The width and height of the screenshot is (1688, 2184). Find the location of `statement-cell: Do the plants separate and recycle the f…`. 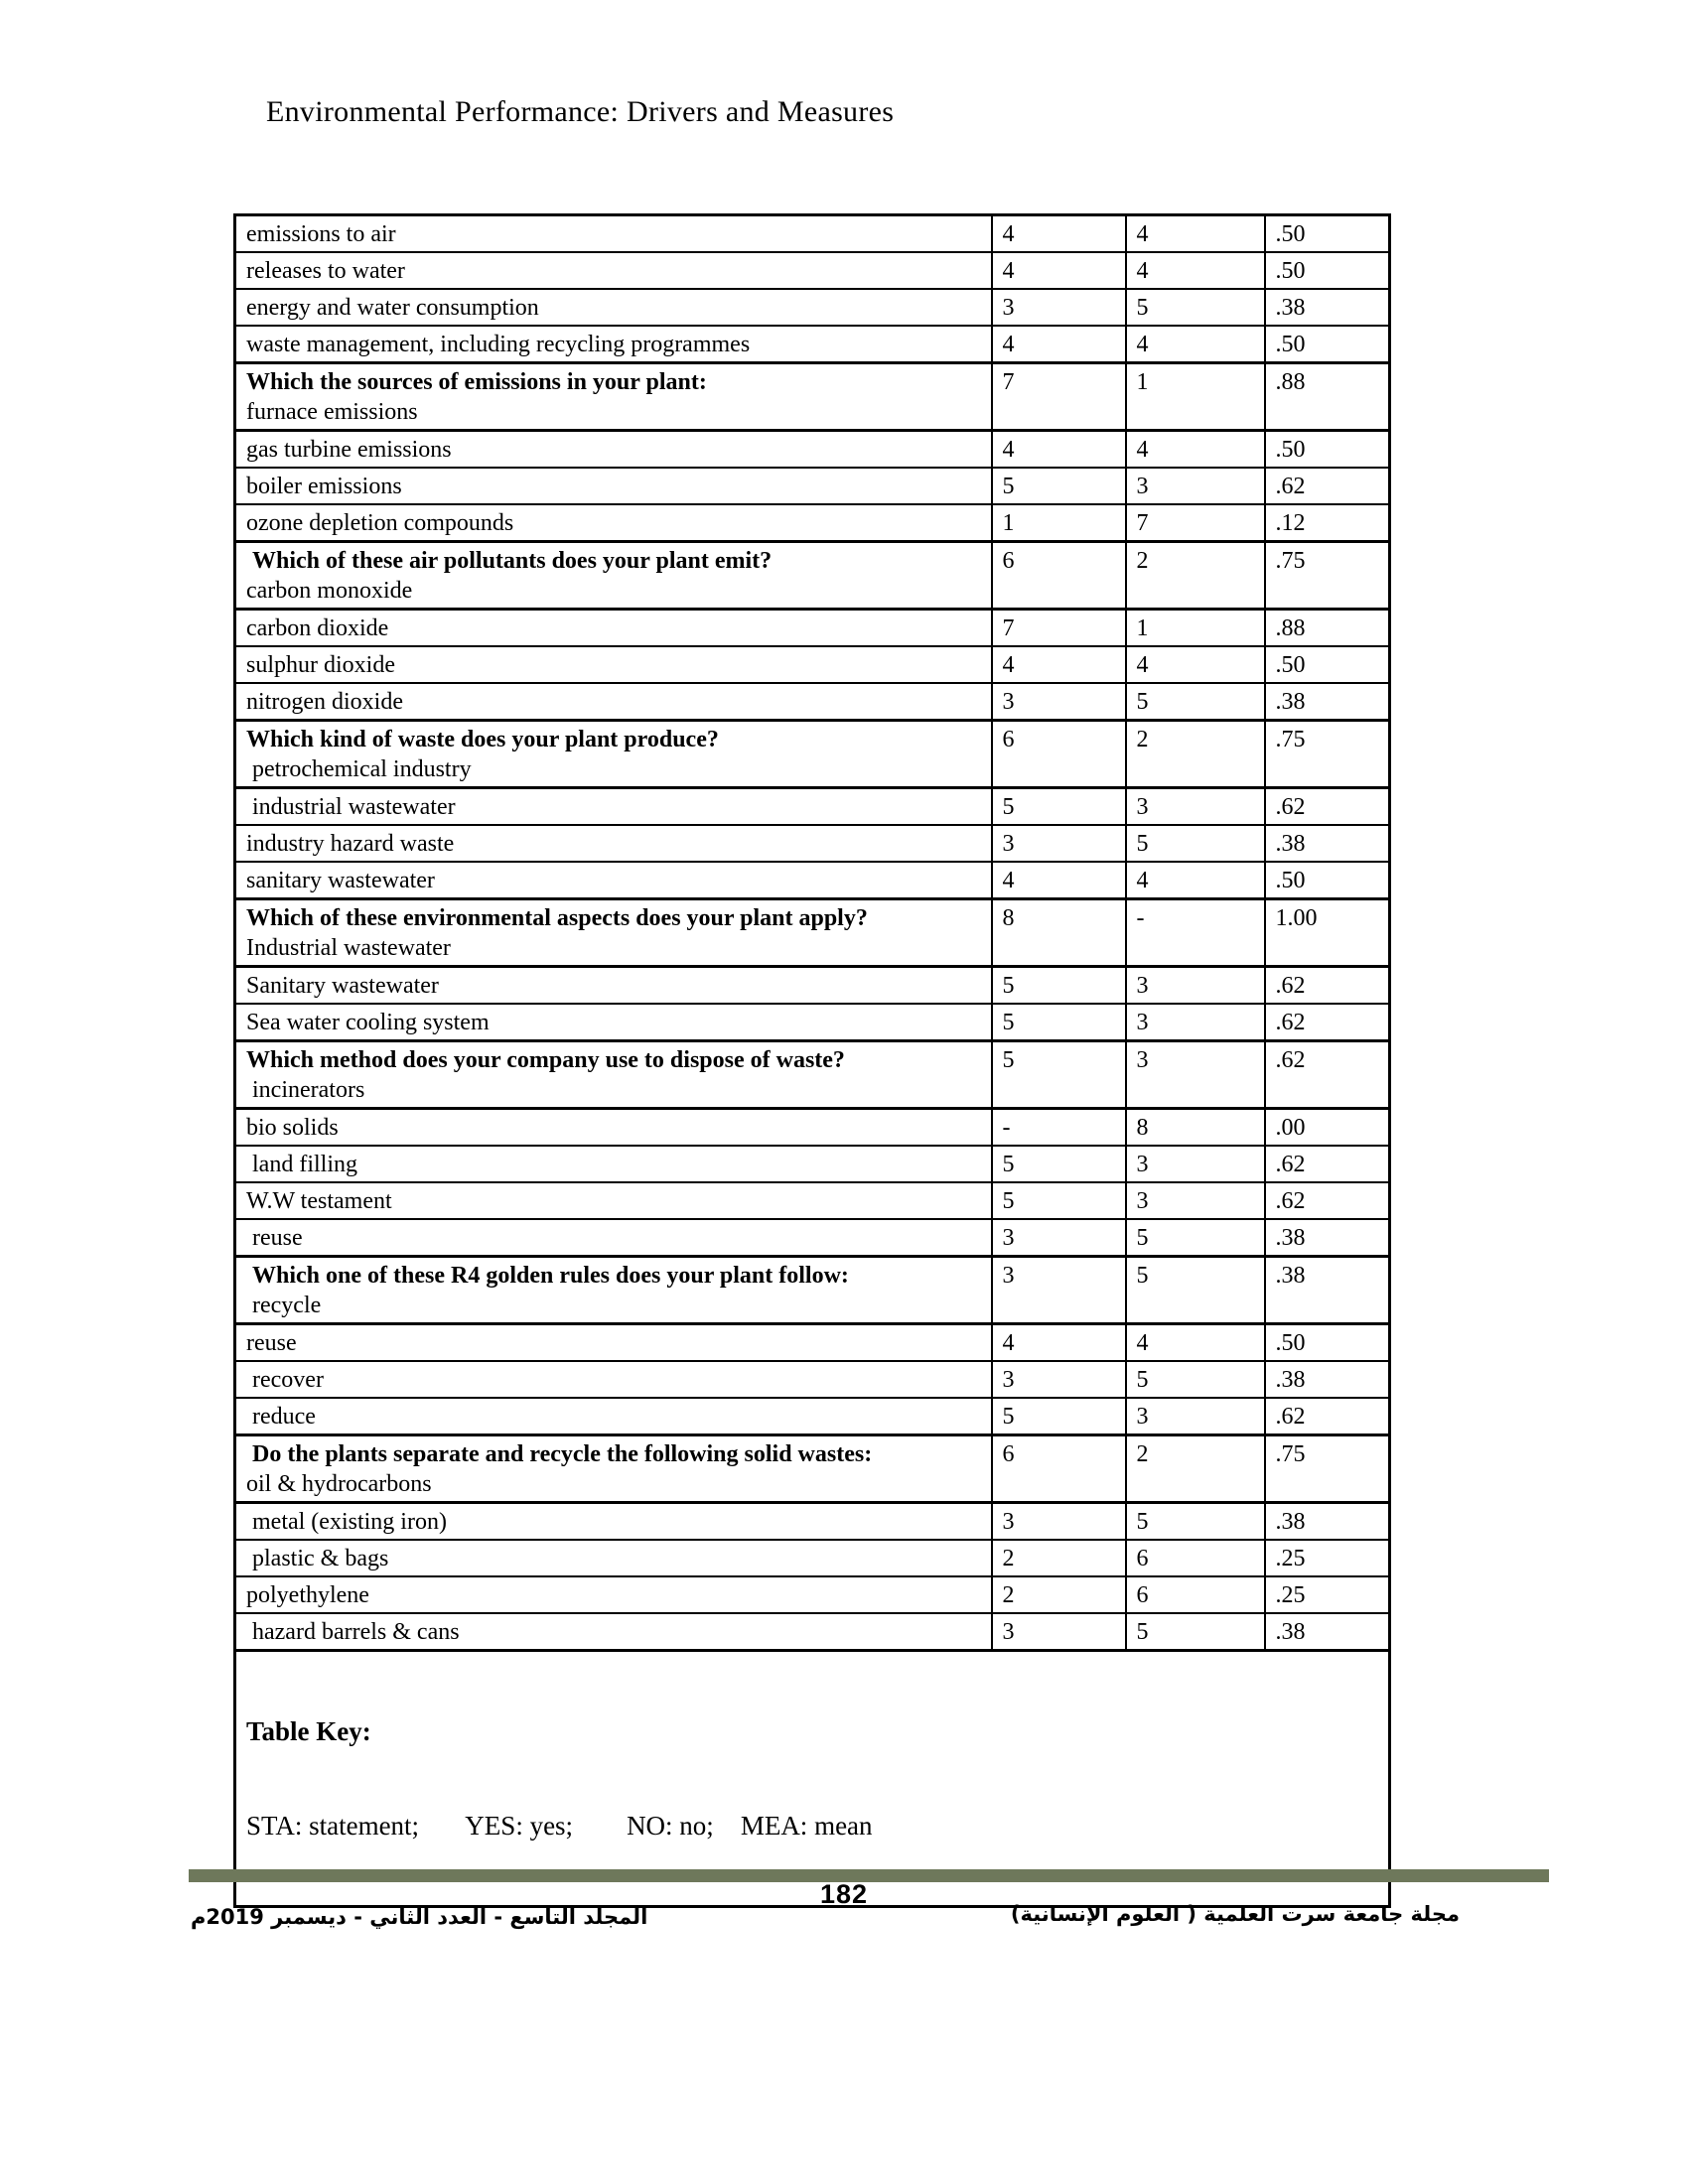

statement-cell: Do the plants separate and recycle the f… is located at coordinates (613, 1468).